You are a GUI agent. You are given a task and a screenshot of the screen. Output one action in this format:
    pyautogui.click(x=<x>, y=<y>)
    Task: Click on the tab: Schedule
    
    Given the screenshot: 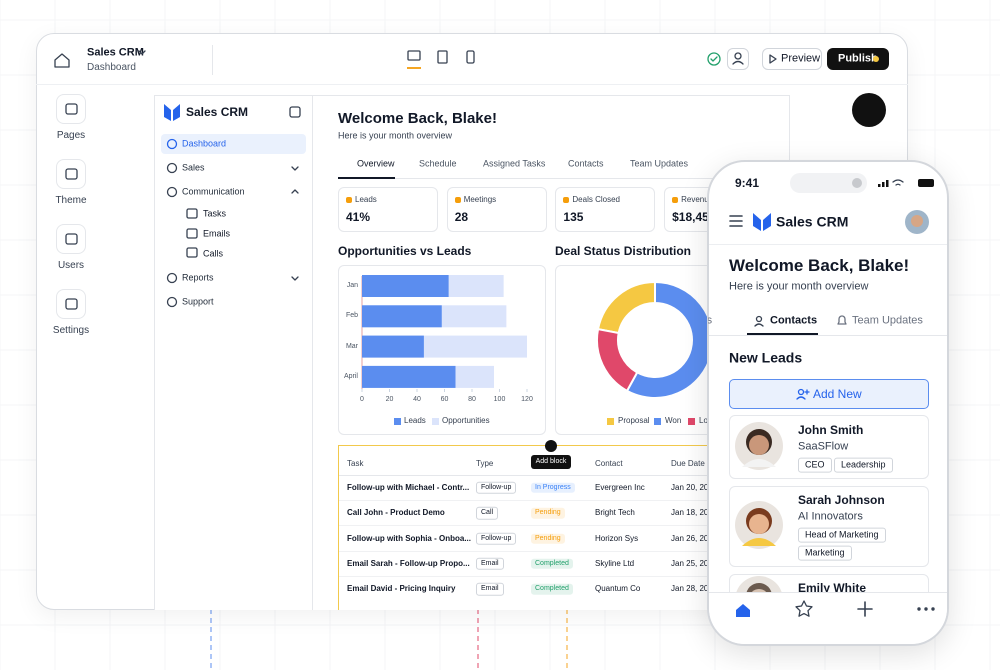 What is the action you would take?
    pyautogui.click(x=438, y=163)
    